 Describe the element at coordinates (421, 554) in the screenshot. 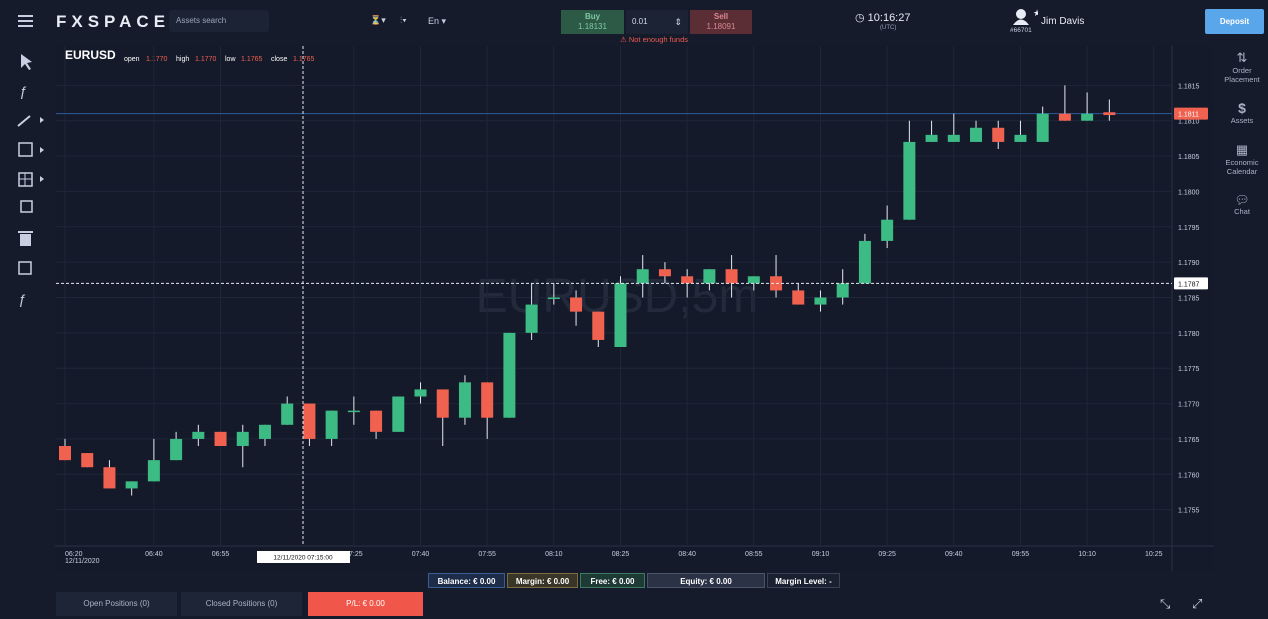

I see `x-tick-label: 07:40` at that location.